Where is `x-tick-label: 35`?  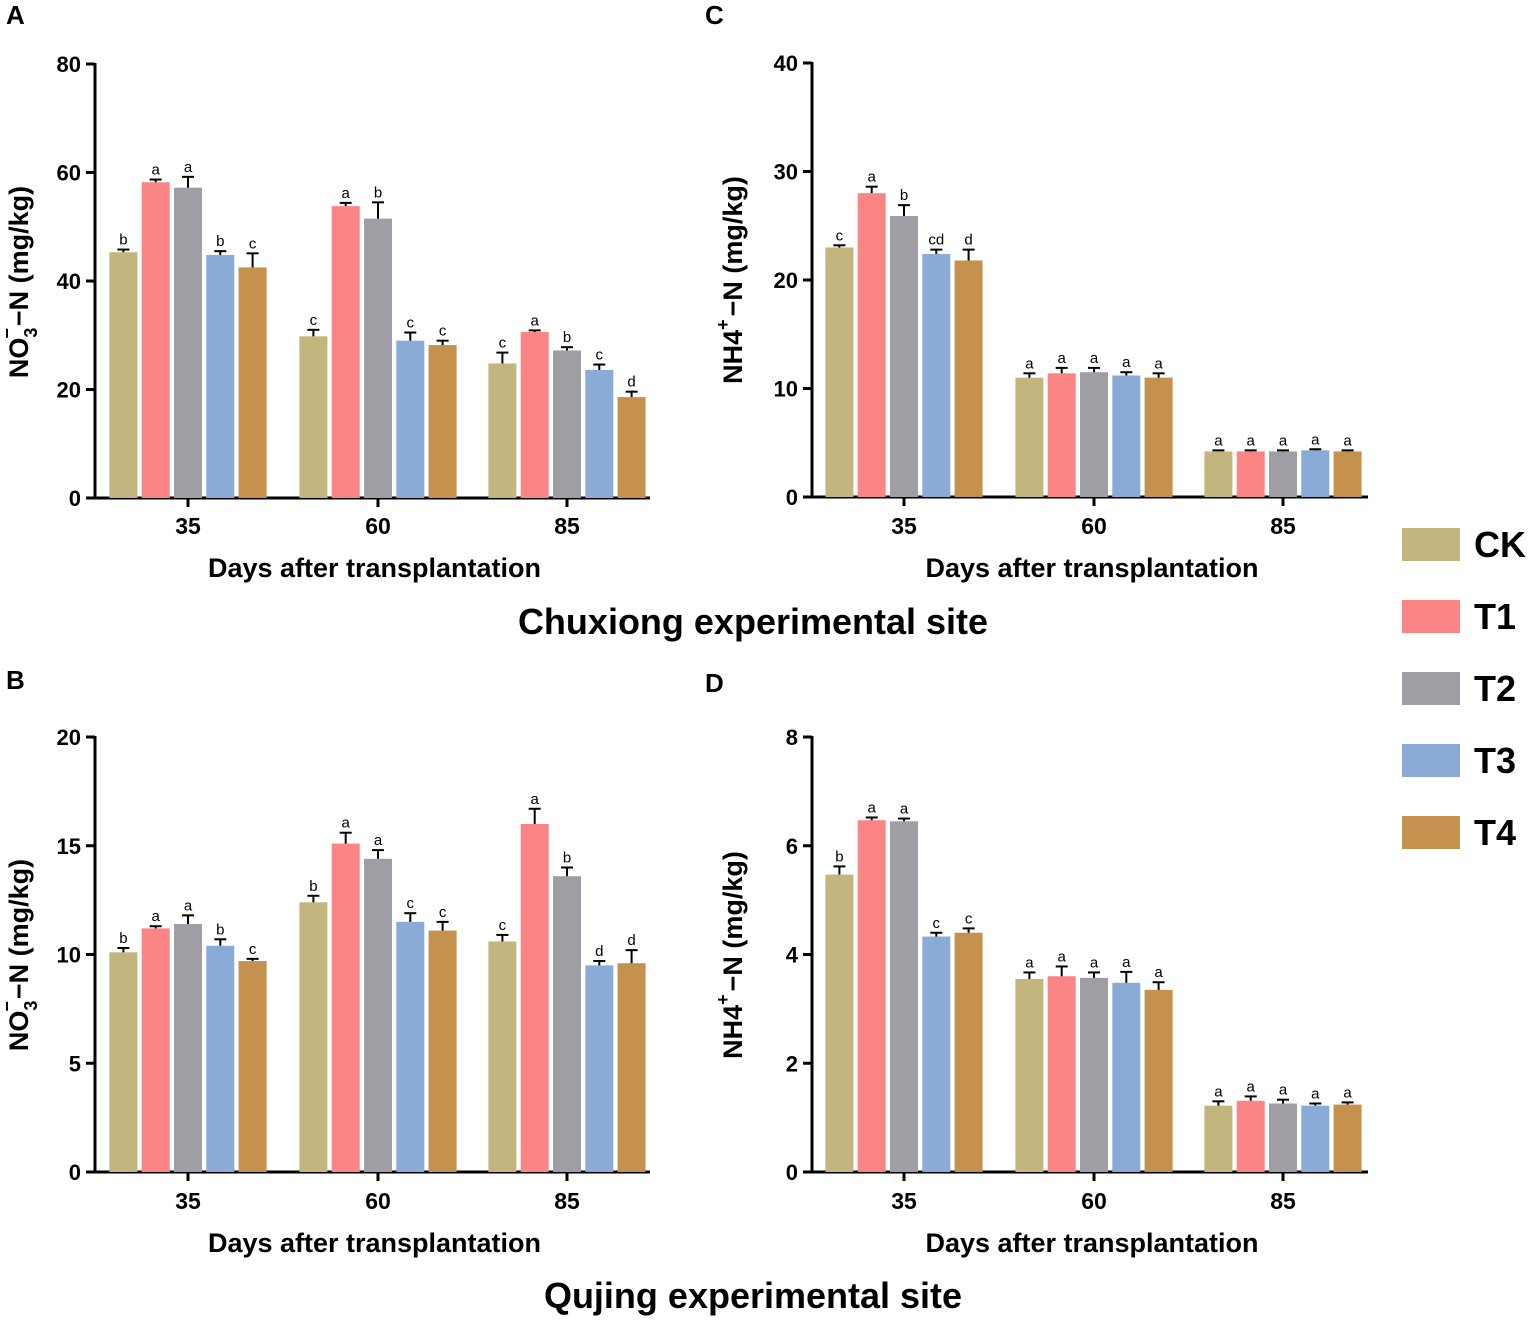 x-tick-label: 35 is located at coordinates (904, 526).